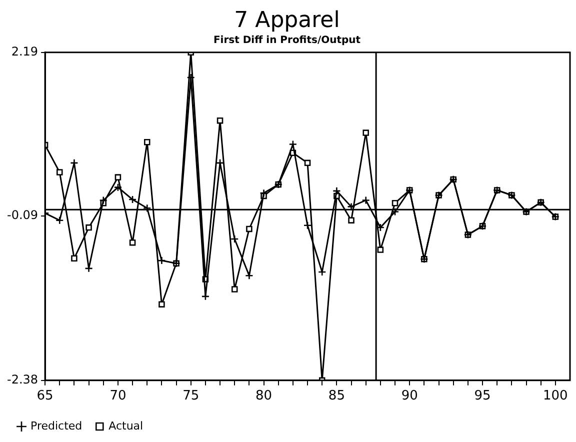 This screenshot has height=442, width=576. What do you see at coordinates (24, 51) in the screenshot?
I see `y-tick-label: 2.19` at bounding box center [24, 51].